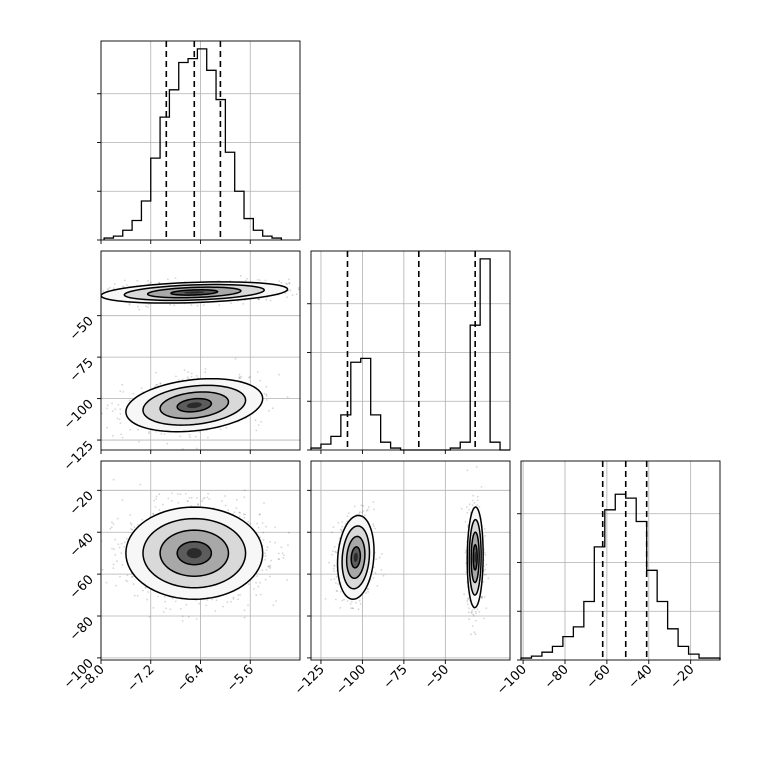 This screenshot has height=760, width=760. What do you see at coordinates (79, 456) in the screenshot?
I see `y-tick-label: −125` at bounding box center [79, 456].